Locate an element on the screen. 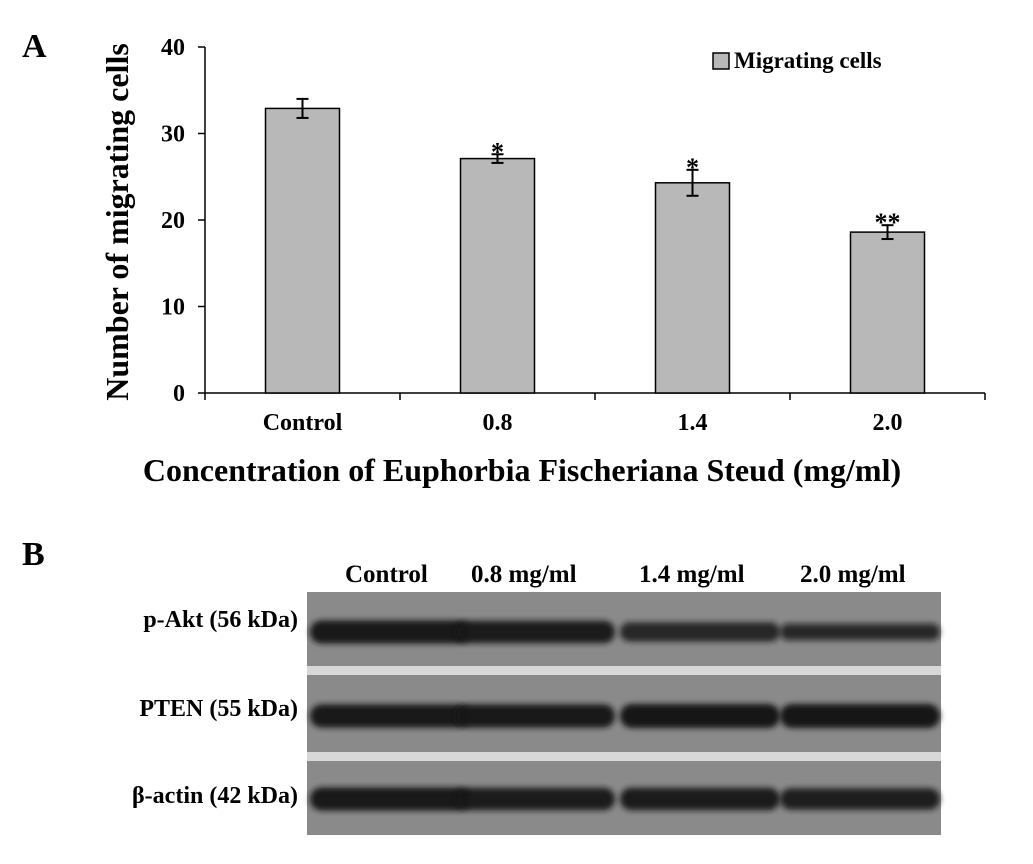 This screenshot has width=1033, height=864. x-tick-label: 2.0 is located at coordinates (888, 423).